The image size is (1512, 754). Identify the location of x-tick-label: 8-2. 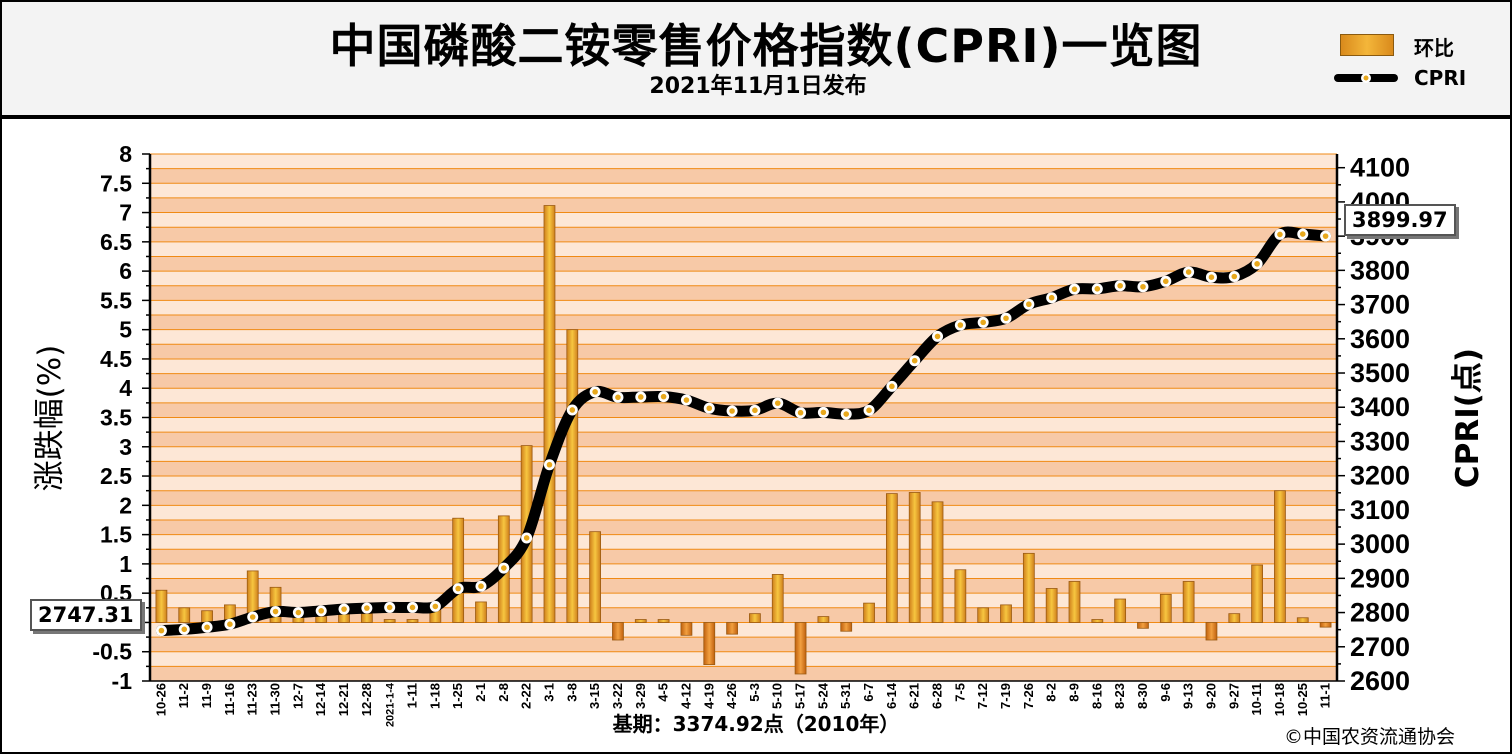
(1051, 692).